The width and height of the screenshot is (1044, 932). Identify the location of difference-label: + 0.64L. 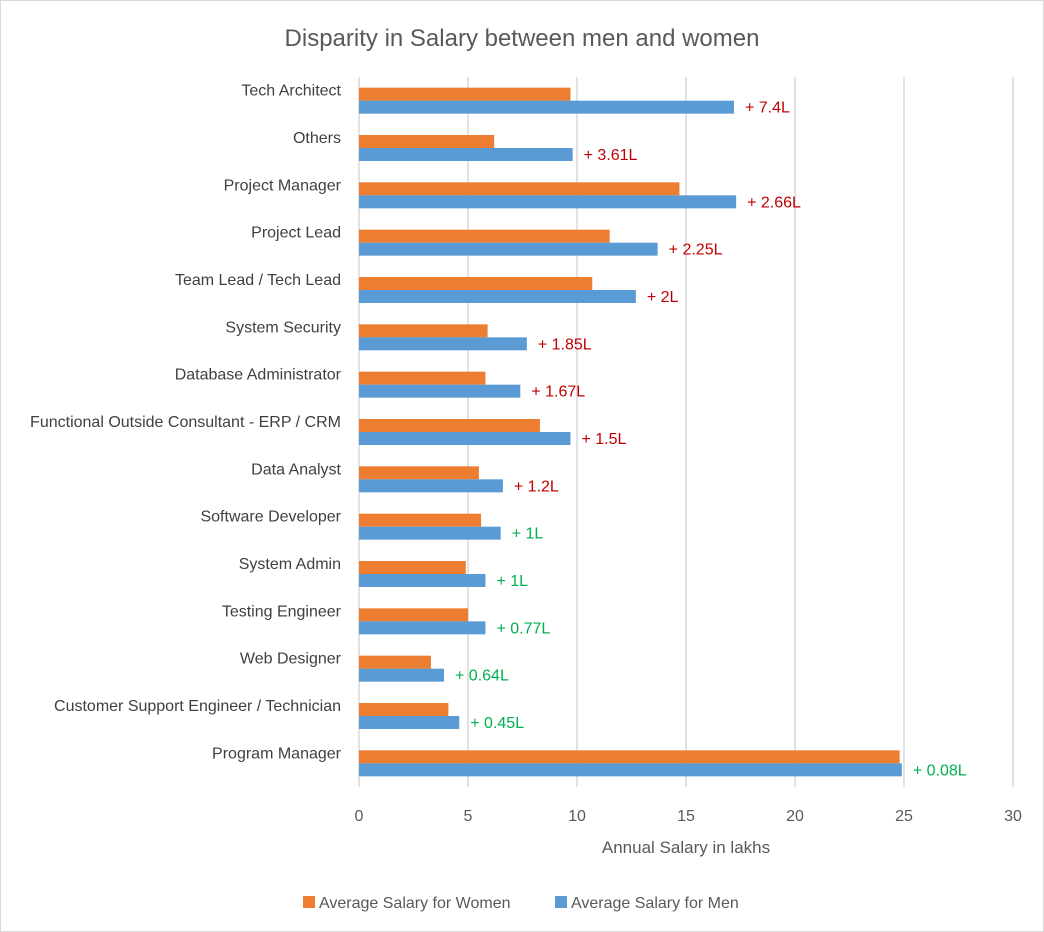
(482, 676).